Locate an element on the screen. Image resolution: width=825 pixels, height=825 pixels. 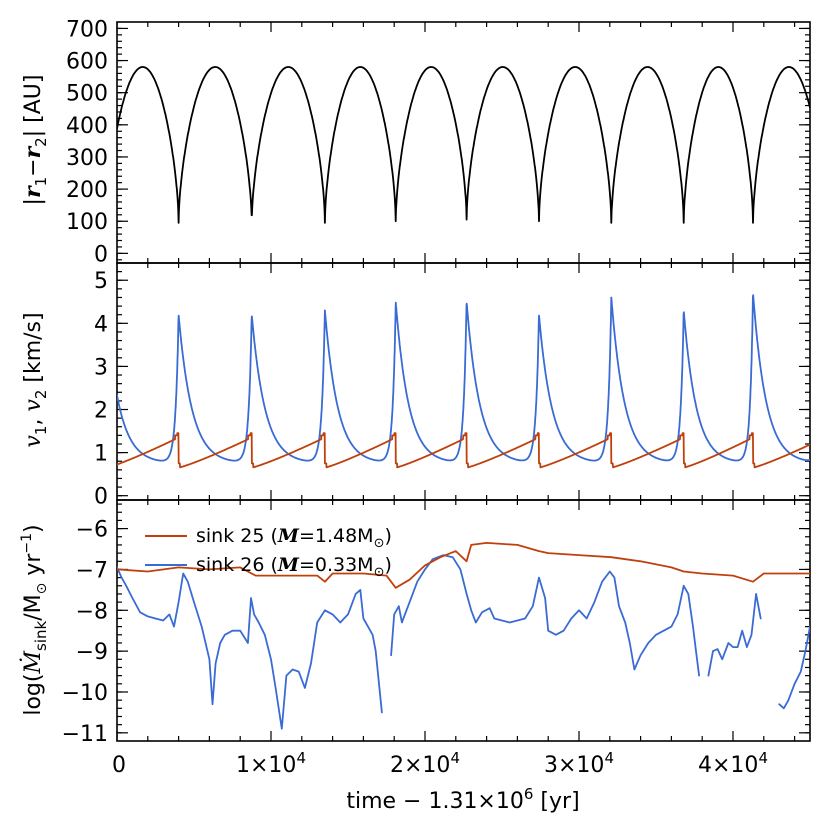
y-tick-label: 4 is located at coordinates (101, 324).